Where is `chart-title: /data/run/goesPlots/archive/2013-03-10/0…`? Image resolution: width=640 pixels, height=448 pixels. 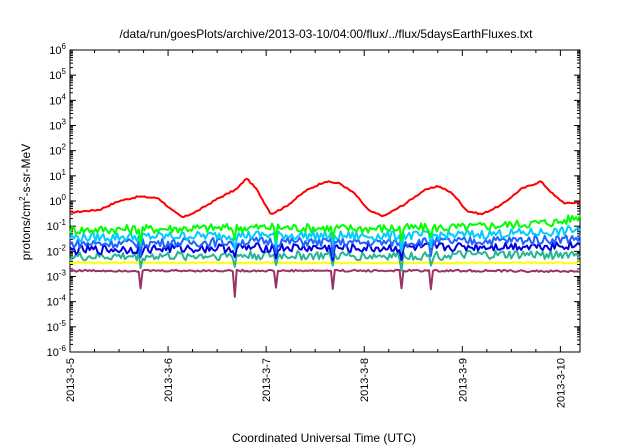
chart-title: /data/run/goesPlots/archive/2013-03-10/0… is located at coordinates (327, 34).